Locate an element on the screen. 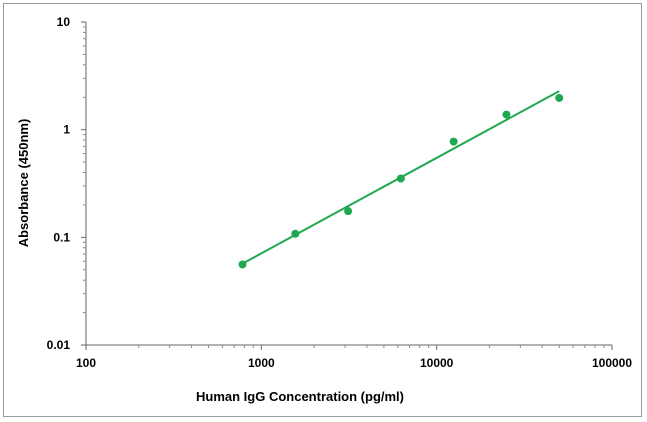 This screenshot has height=422, width=647. x-axis-title: Human IgG Concentration (pg/ml) is located at coordinates (300, 396).